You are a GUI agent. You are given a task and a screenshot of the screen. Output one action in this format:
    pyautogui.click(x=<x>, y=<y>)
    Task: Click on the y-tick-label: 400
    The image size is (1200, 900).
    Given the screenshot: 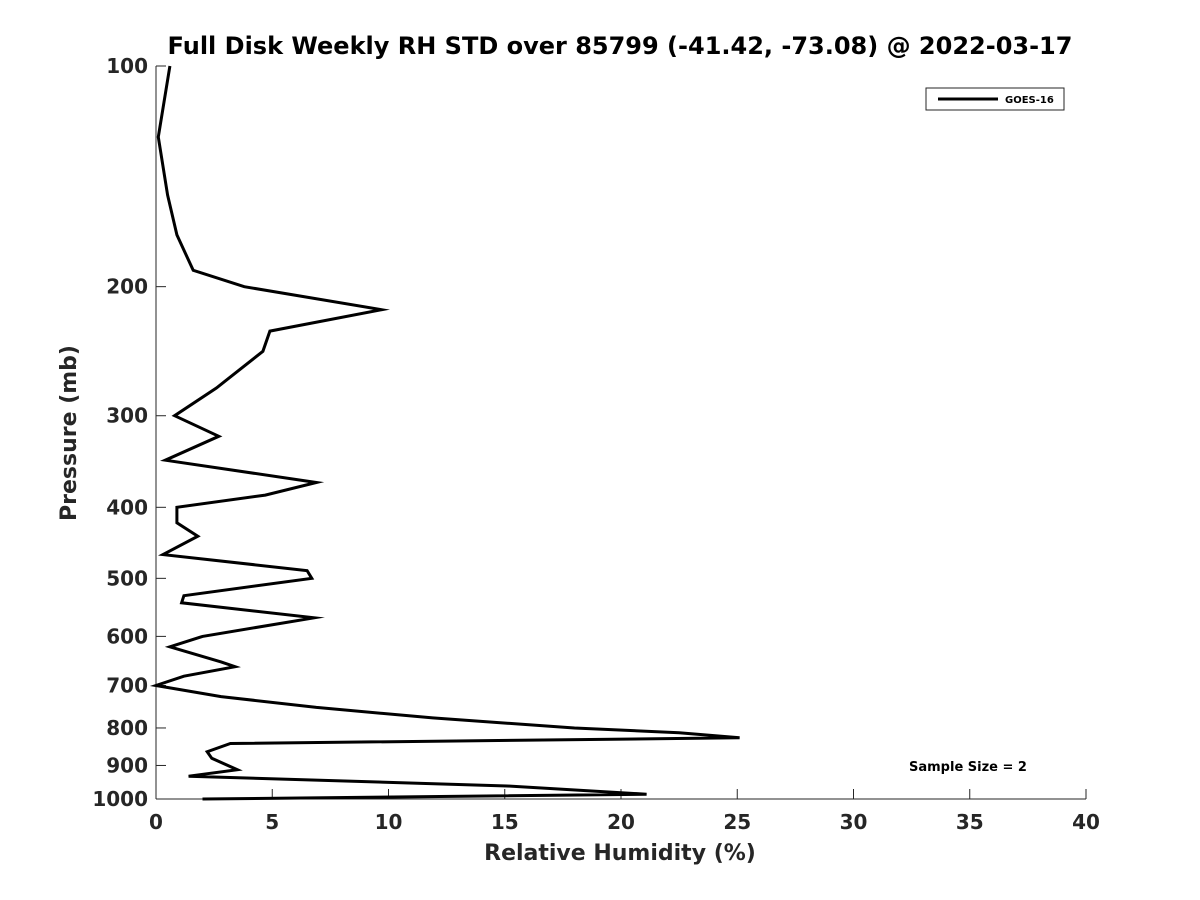 What is the action you would take?
    pyautogui.click(x=127, y=507)
    